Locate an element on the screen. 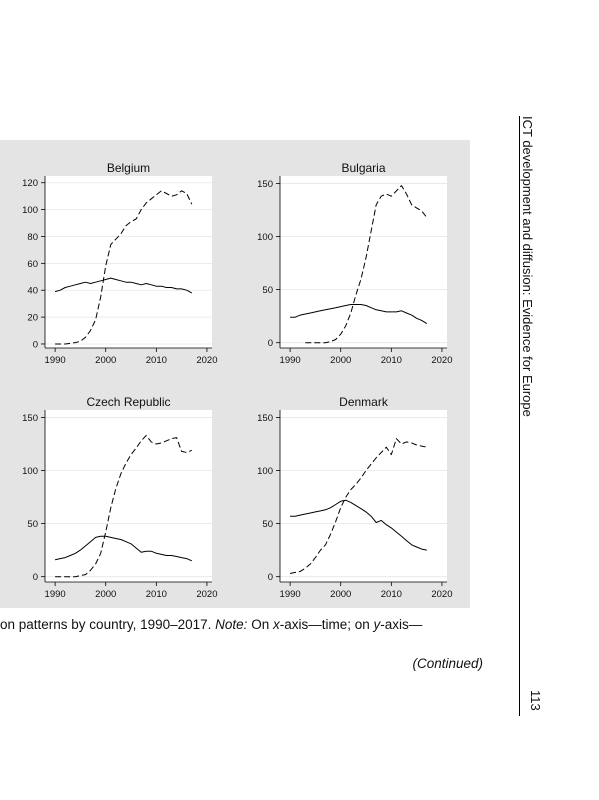 This screenshot has width=599, height=800. chart-belgium: Belgium 0 20 40 60 80 100 120 1990 2000 2010 2020 is located at coordinates (119, 263).